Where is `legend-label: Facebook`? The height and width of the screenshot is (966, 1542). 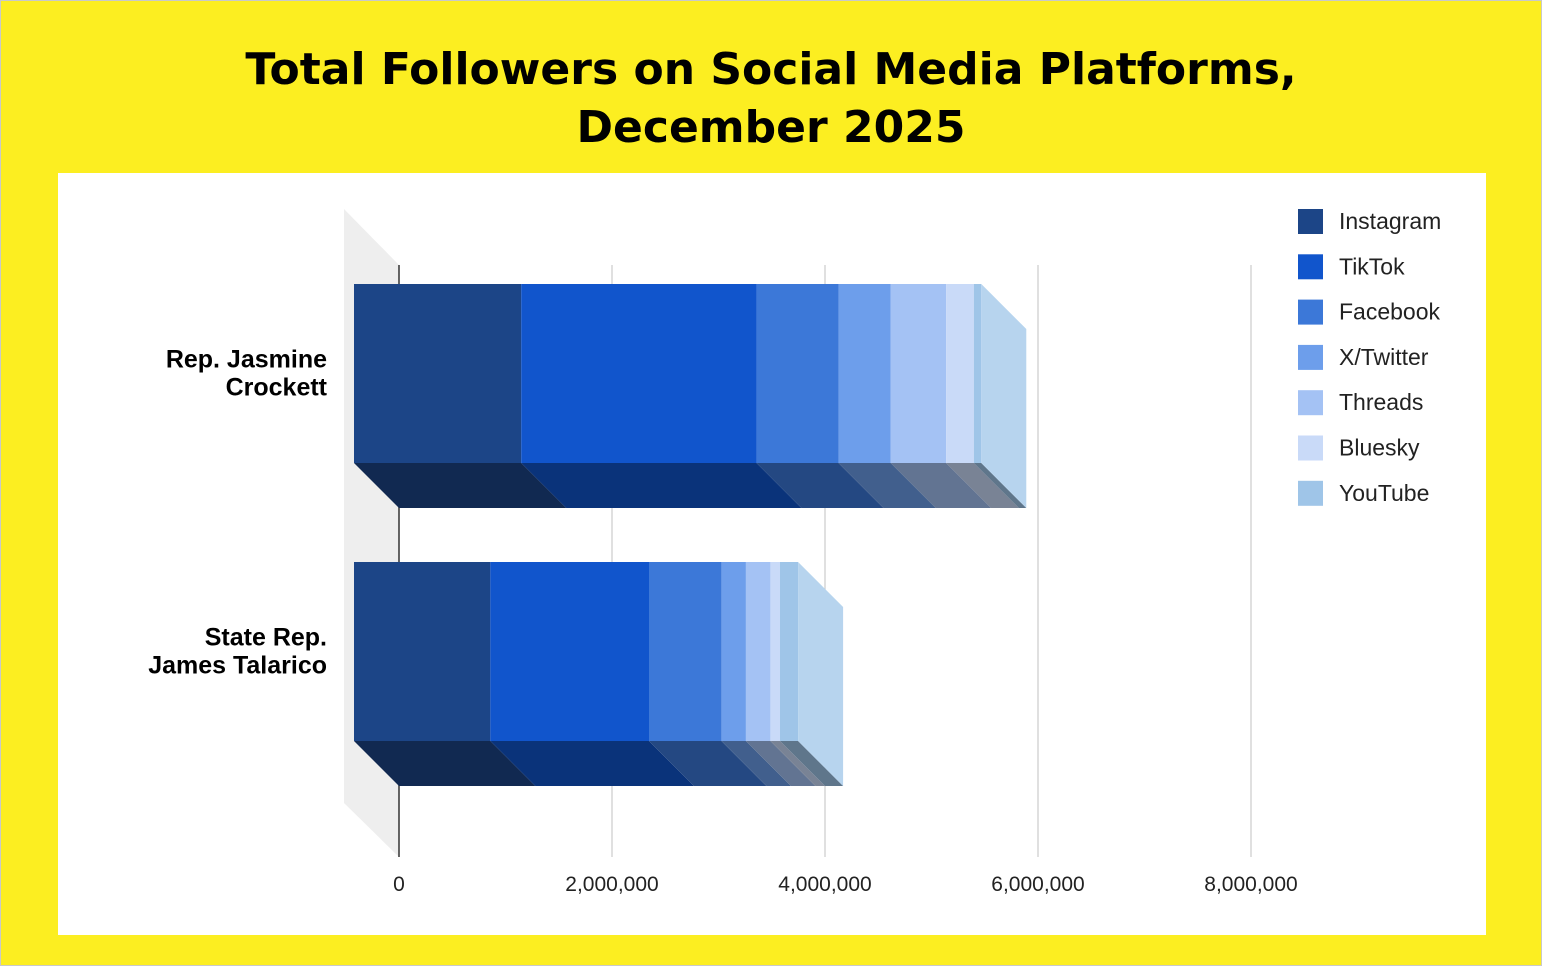 legend-label: Facebook is located at coordinates (1390, 312).